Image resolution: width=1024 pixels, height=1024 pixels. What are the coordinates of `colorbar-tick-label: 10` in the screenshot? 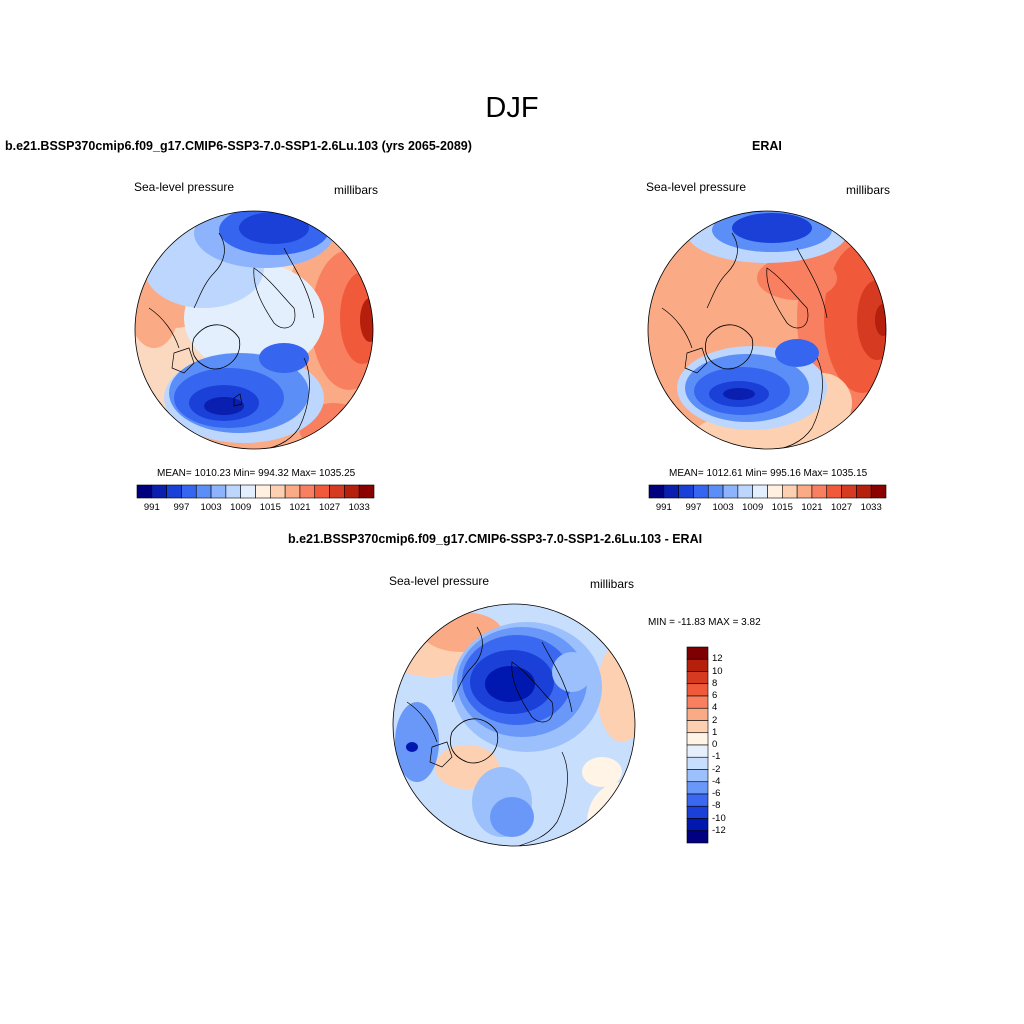 It's located at (717, 671).